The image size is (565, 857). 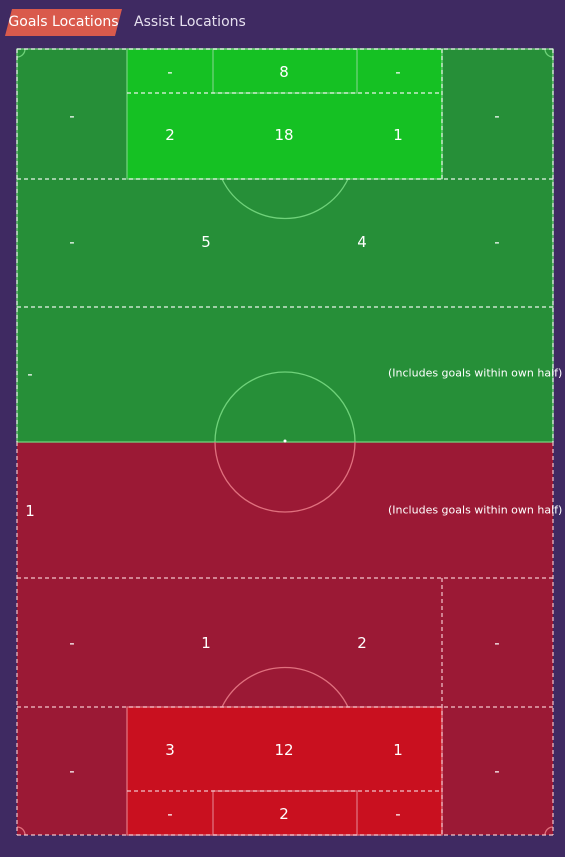 I want to click on attack-box-left: 2, so click(x=170, y=135).